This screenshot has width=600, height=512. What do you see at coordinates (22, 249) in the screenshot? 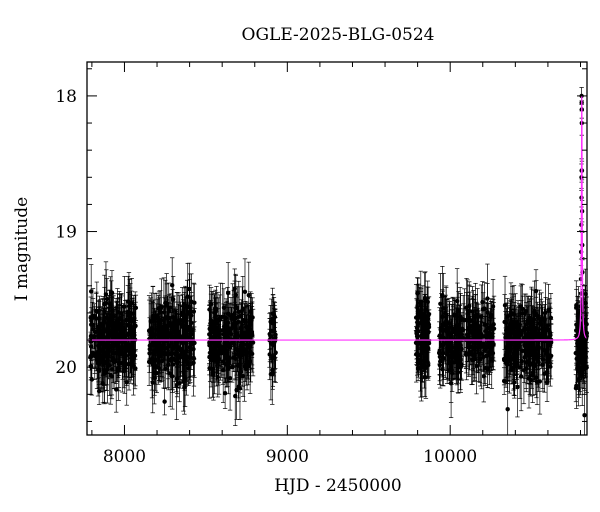
I see `y-axis-label: I magnitude` at bounding box center [22, 249].